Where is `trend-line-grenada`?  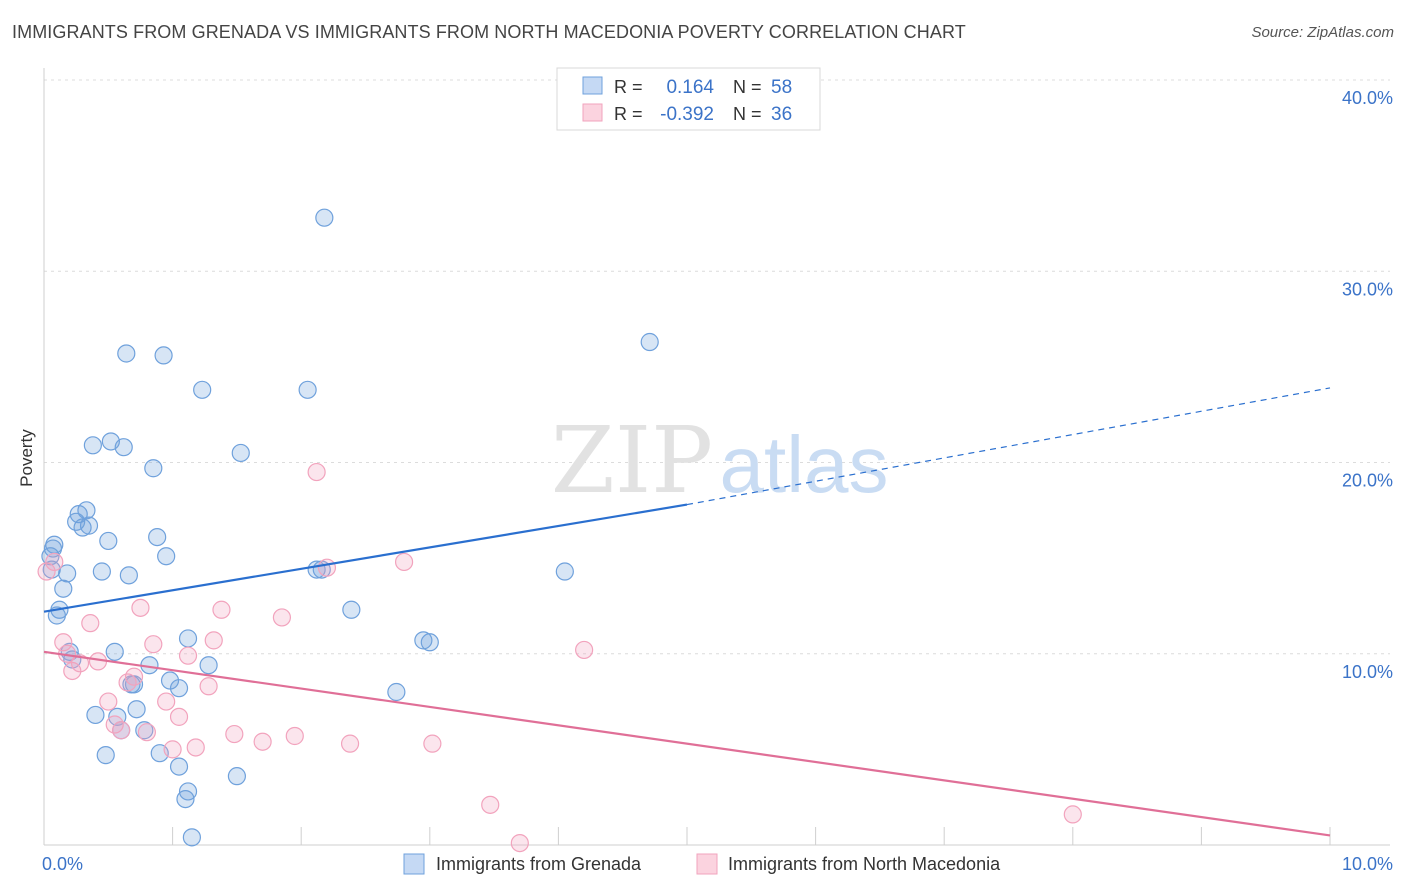 trend-line-grenada is located at coordinates (365, 558).